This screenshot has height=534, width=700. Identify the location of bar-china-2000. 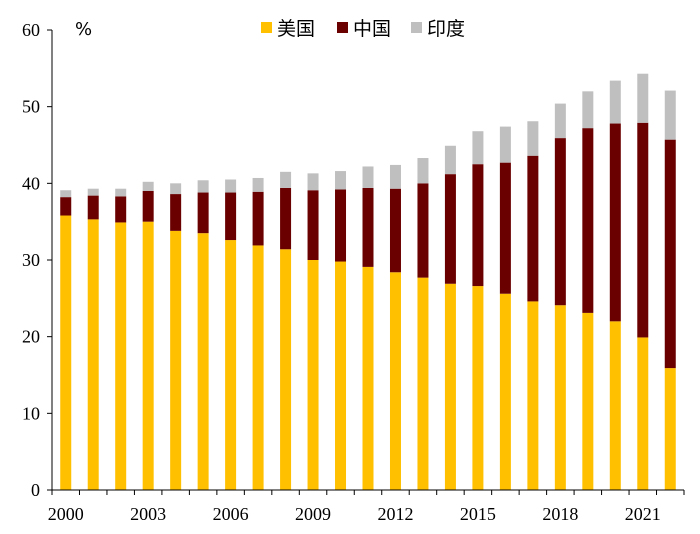
(66, 206).